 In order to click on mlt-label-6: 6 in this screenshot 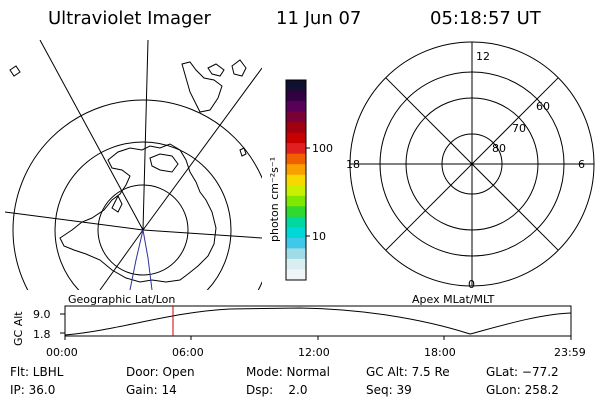, I will do `click(581, 164)`.